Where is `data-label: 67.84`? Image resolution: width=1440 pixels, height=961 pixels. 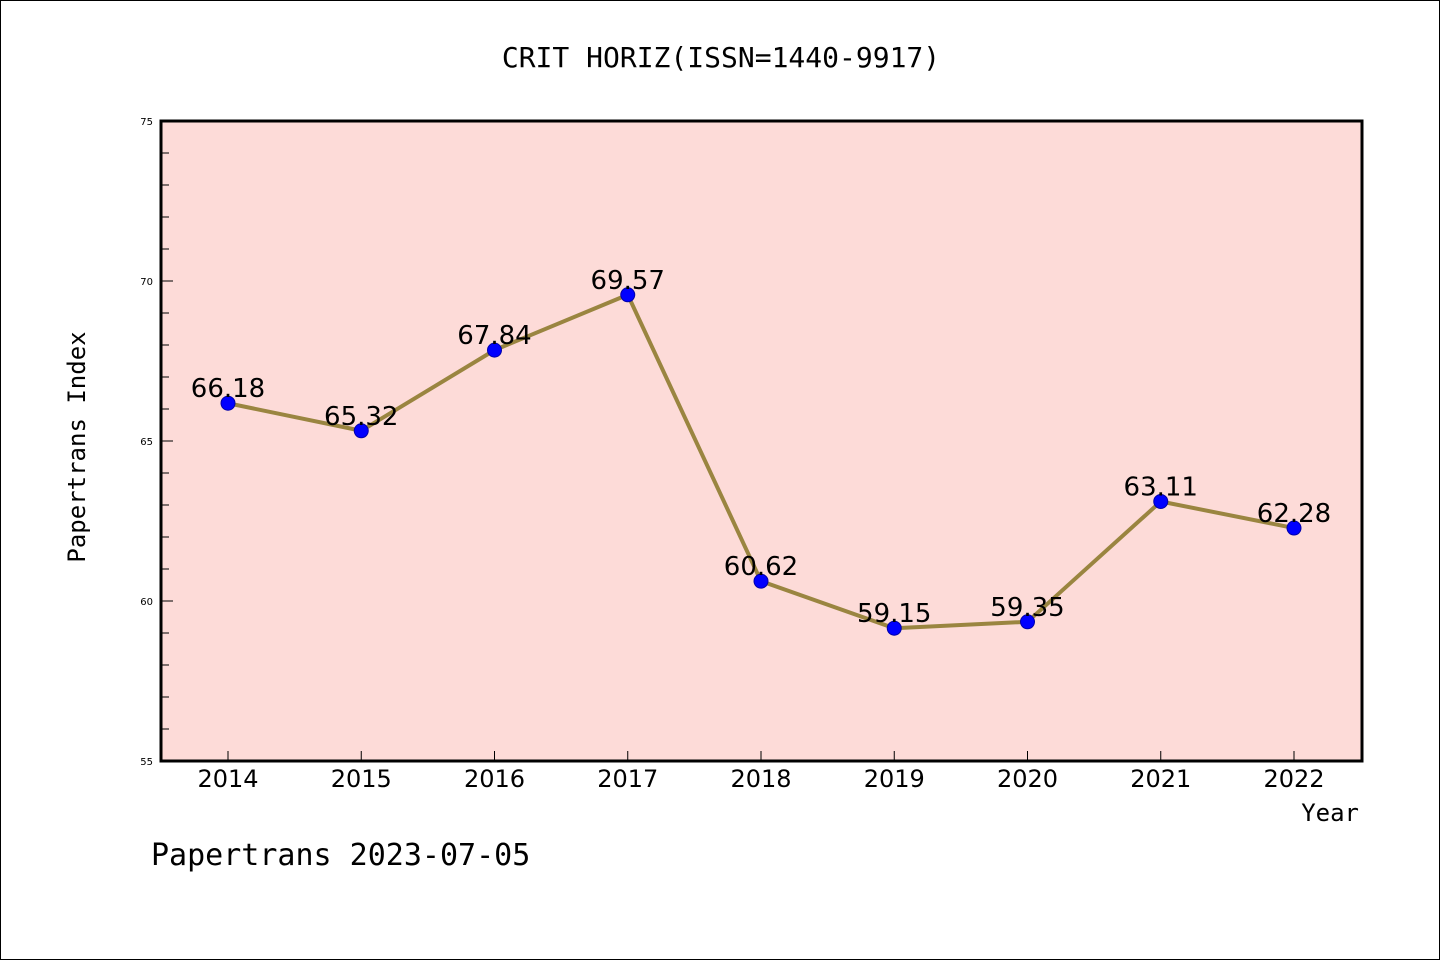
data-label: 67.84 is located at coordinates (494, 336).